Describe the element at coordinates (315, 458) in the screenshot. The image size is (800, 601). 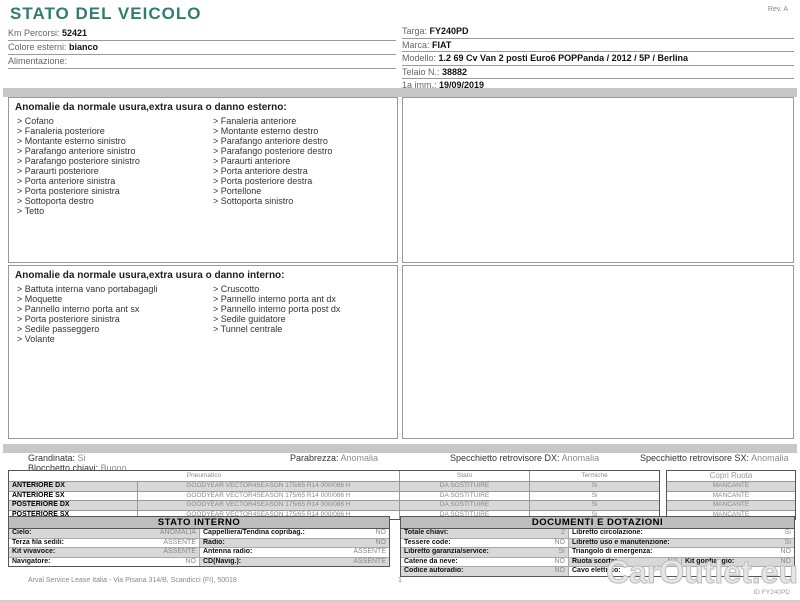
I see `status-label: Parabrezza:` at that location.